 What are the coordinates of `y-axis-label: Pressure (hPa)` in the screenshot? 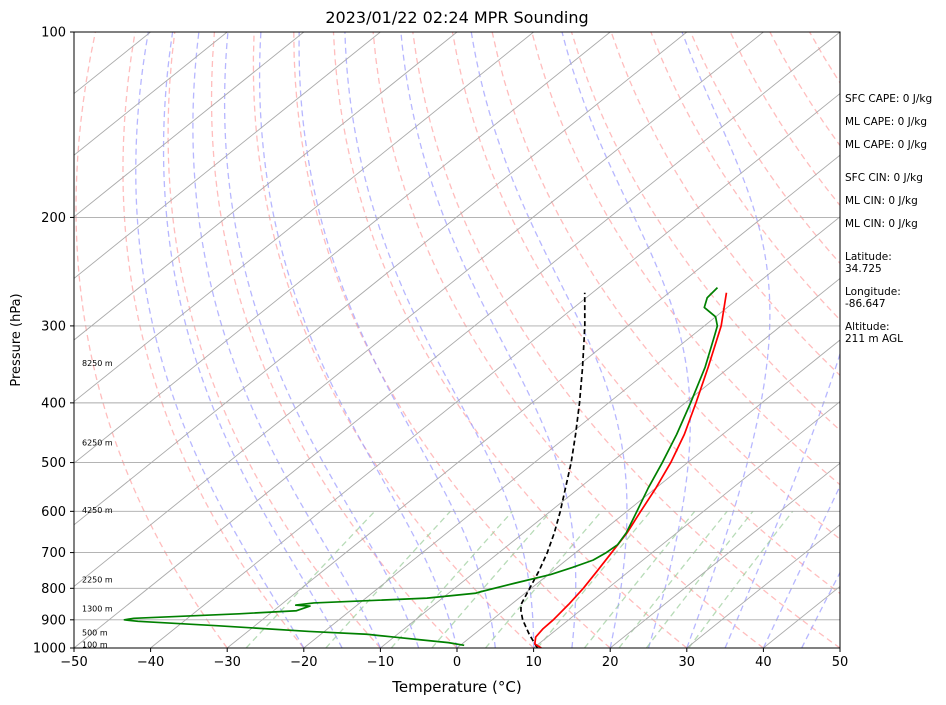 It's located at (16, 339).